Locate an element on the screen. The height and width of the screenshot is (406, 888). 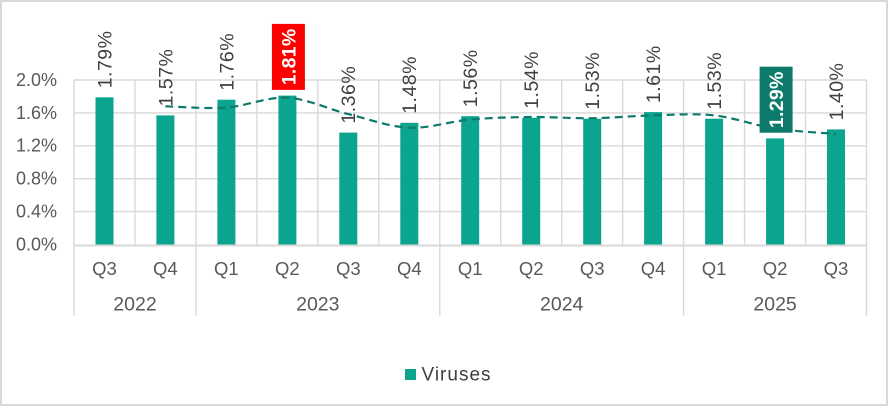
svg-text: 2.0% is located at coordinates (36, 80).